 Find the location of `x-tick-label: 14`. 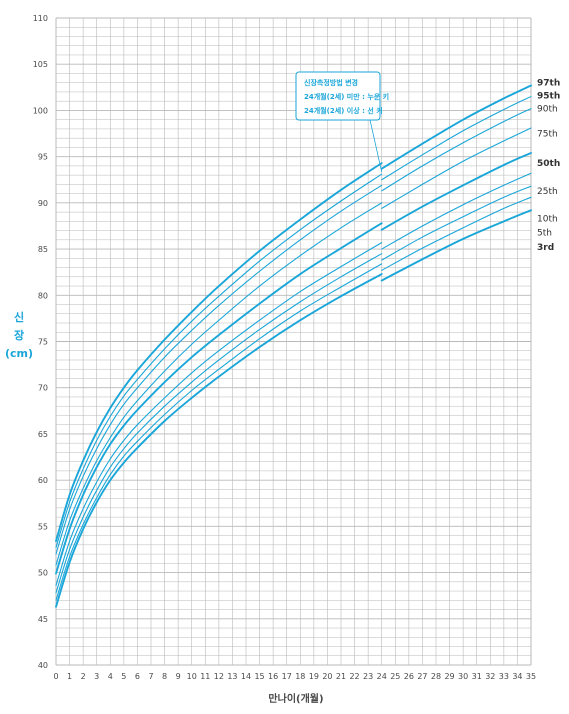

x-tick-label: 14 is located at coordinates (246, 676).